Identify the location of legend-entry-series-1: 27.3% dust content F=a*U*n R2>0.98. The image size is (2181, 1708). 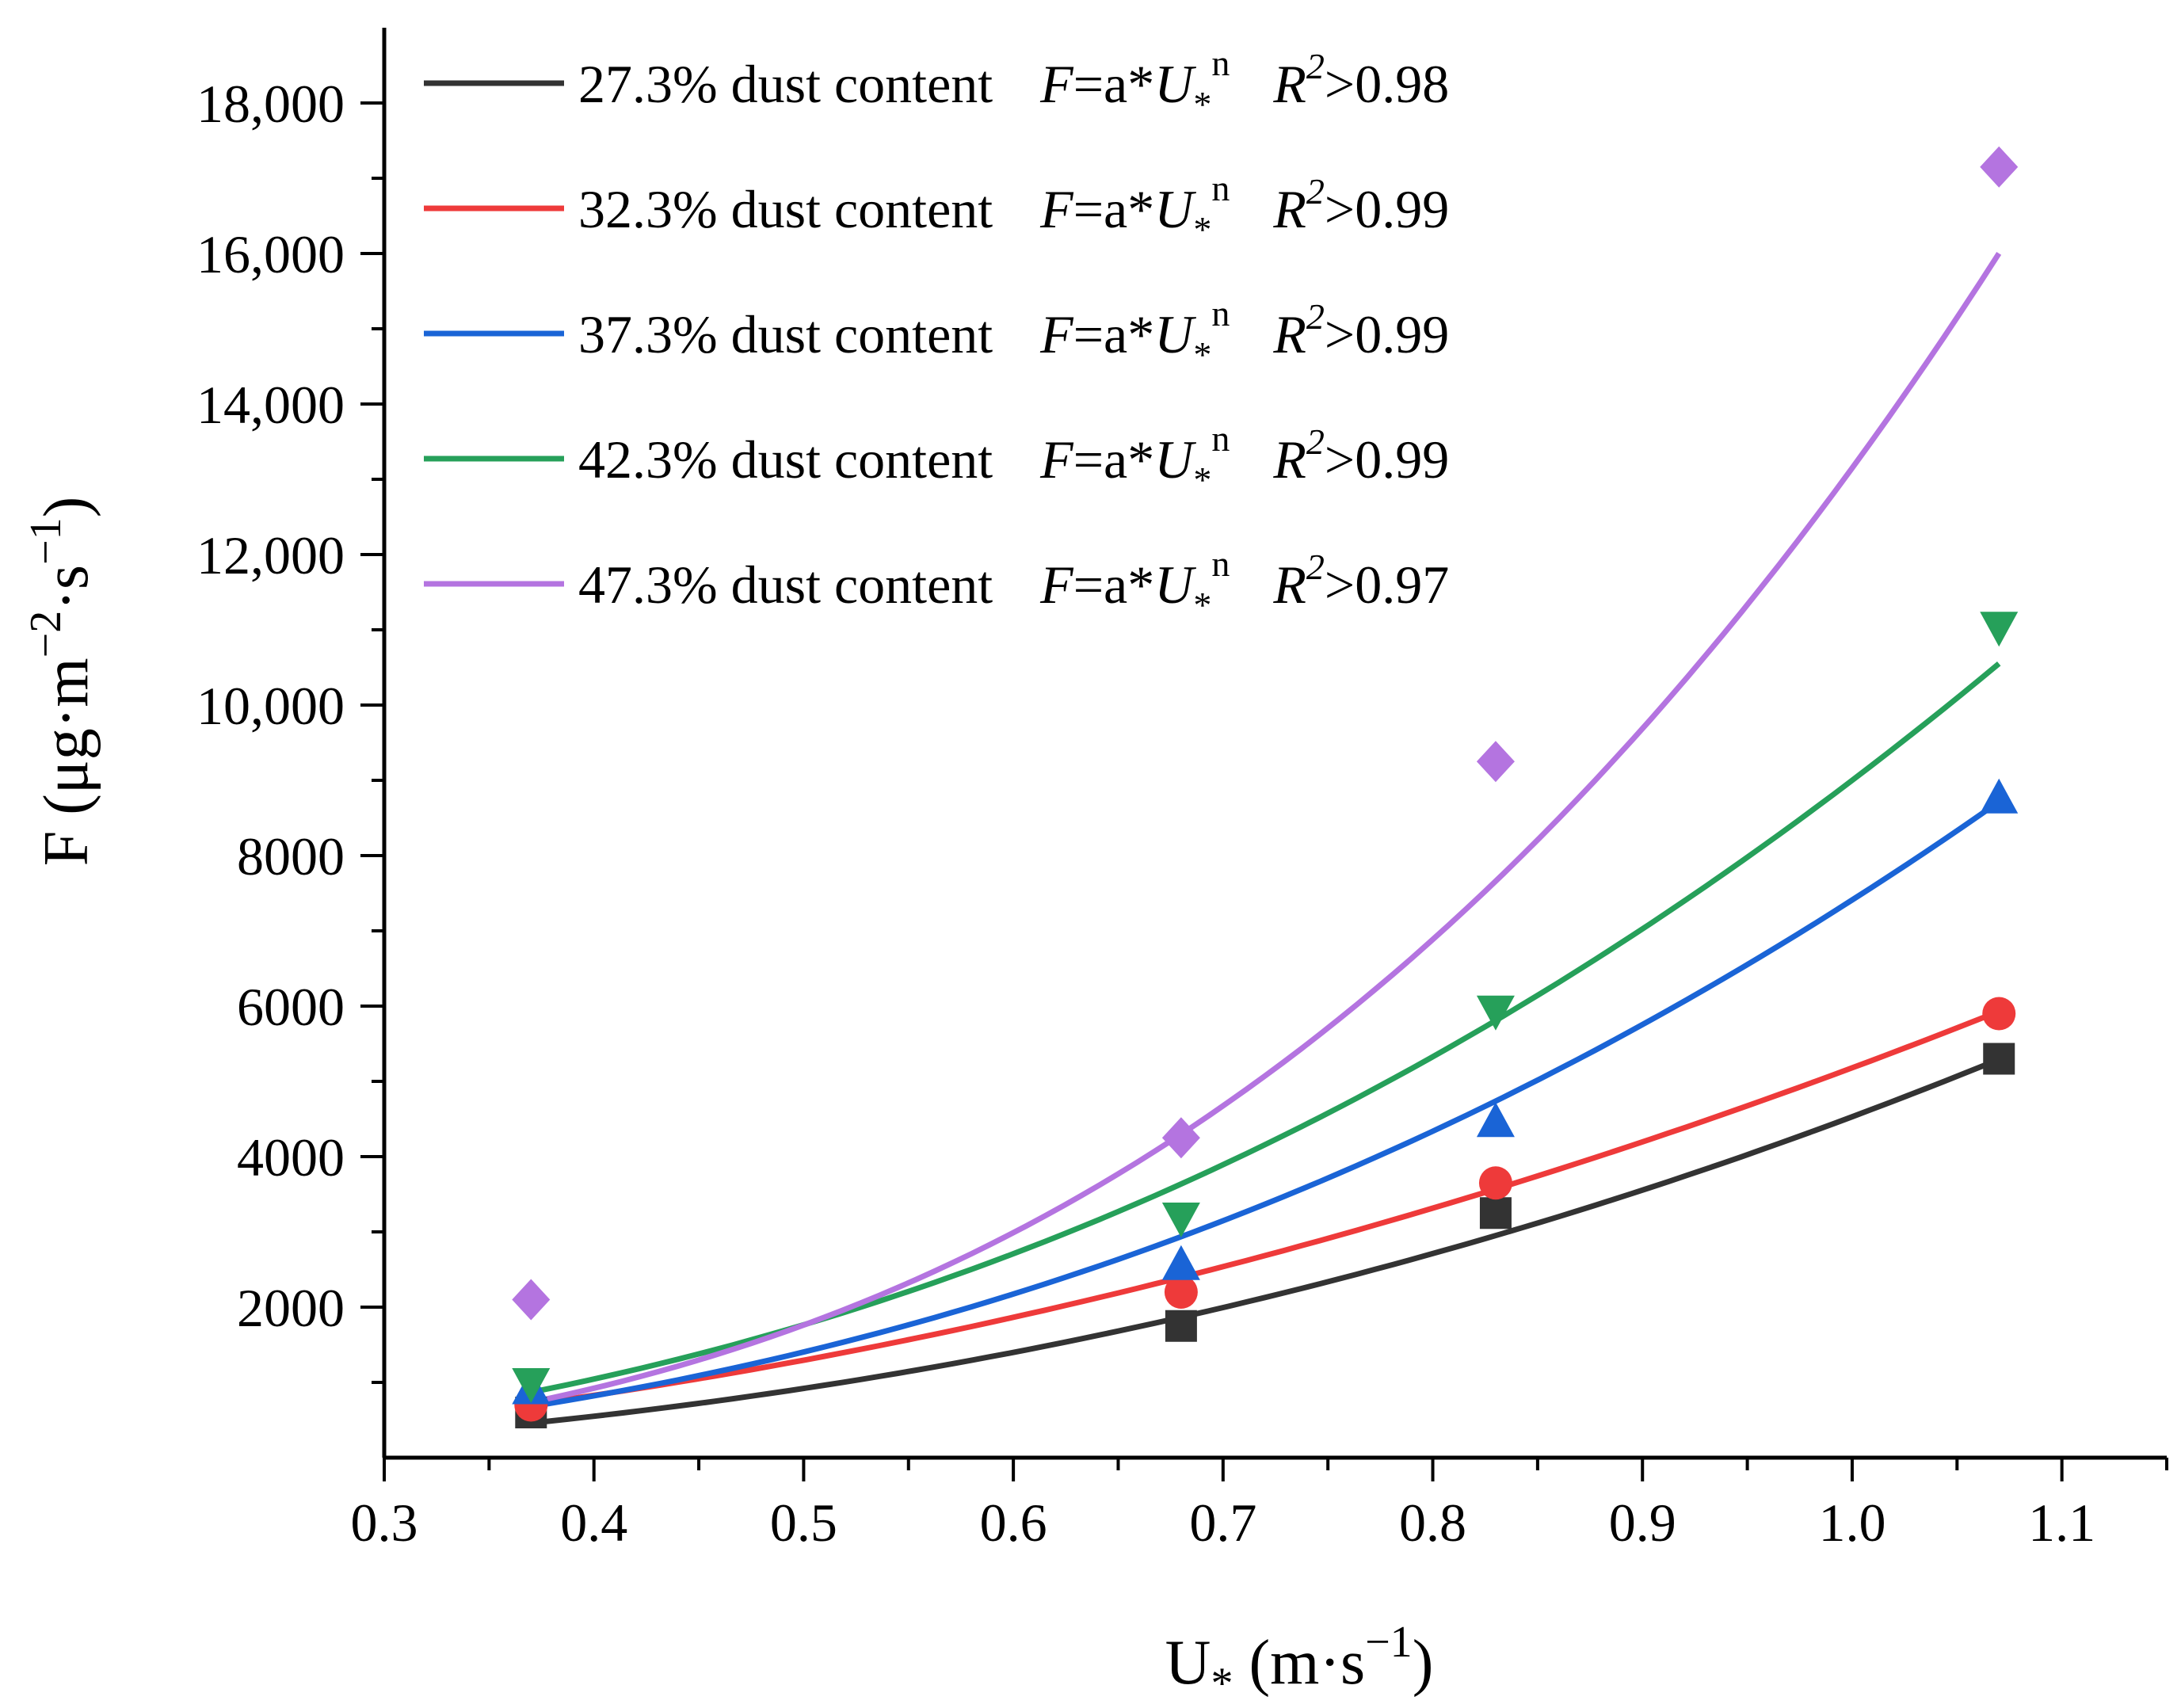
(1013, 84).